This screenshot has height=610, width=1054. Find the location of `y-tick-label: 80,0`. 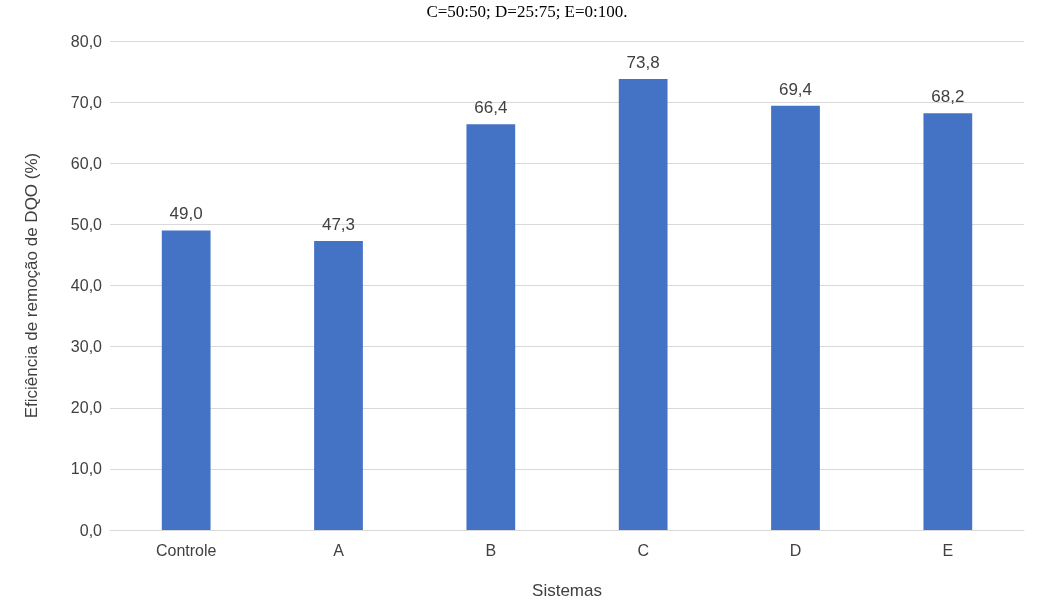

y-tick-label: 80,0 is located at coordinates (86, 41).